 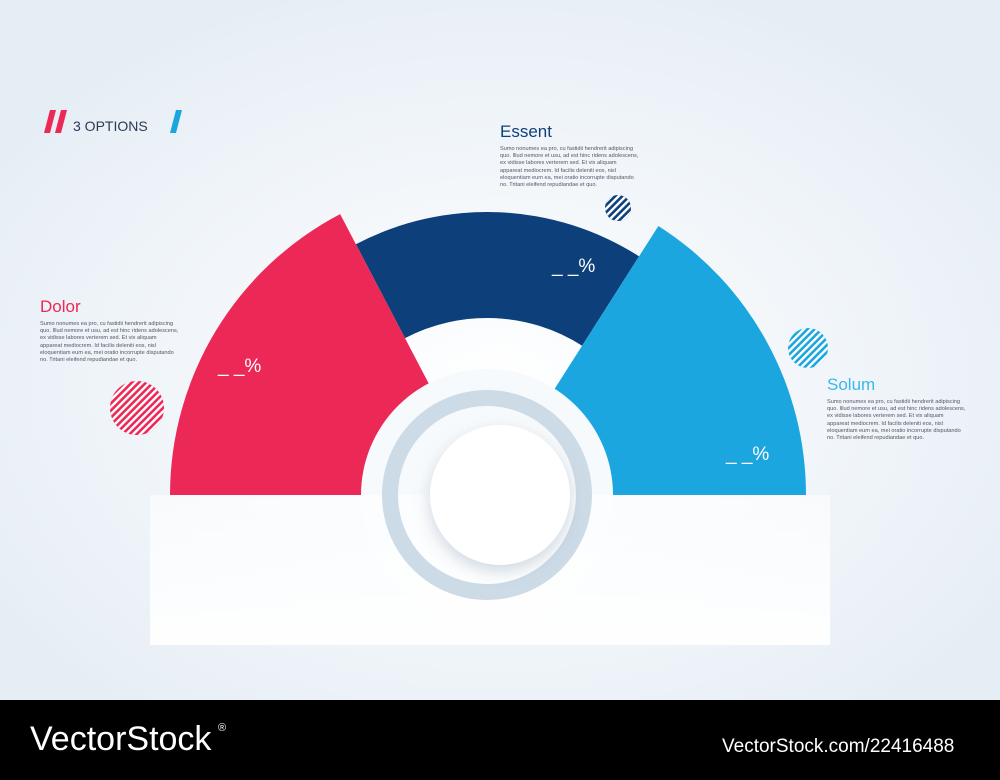 I want to click on footer-brand: VectorStock, so click(x=121, y=739).